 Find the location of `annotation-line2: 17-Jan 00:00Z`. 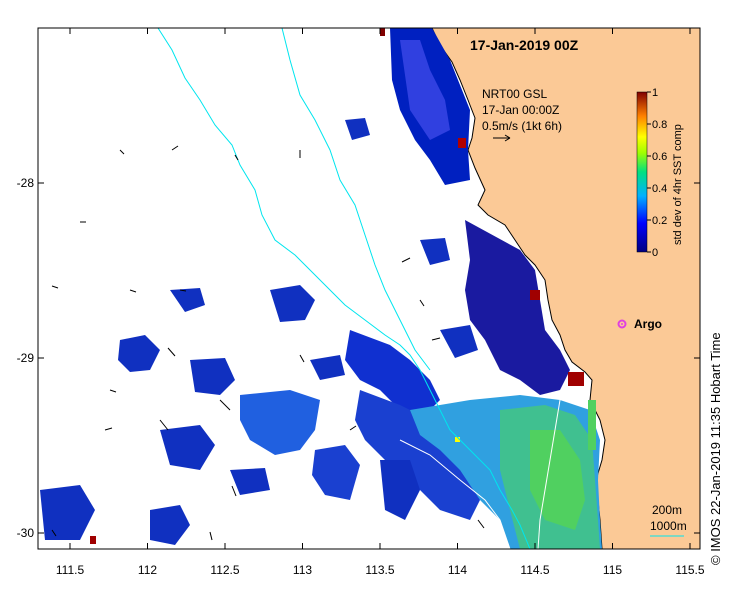

annotation-line2: 17-Jan 00:00Z is located at coordinates (520, 110).